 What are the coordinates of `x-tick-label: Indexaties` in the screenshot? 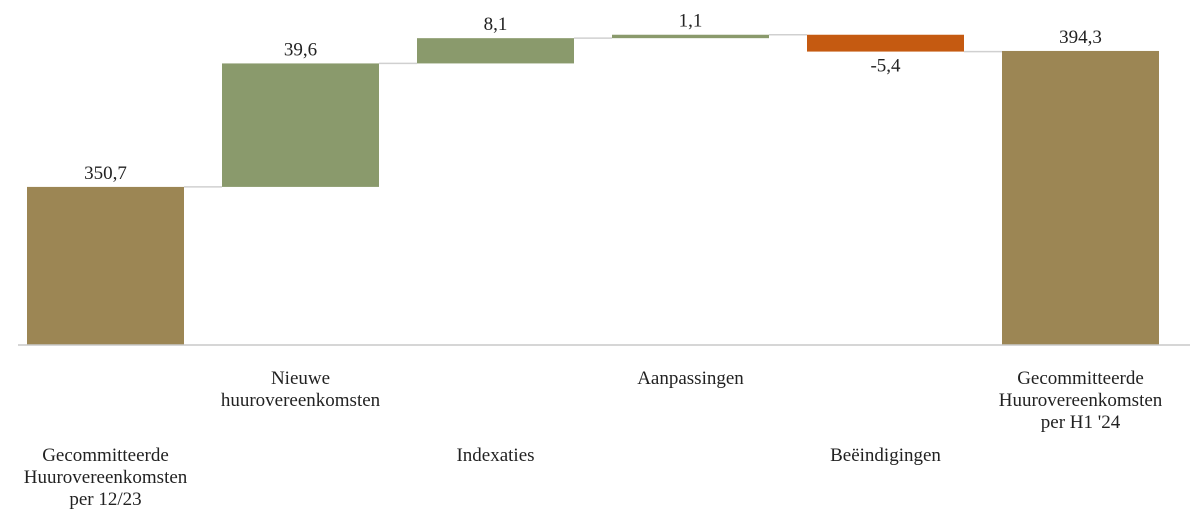 It's located at (495, 455).